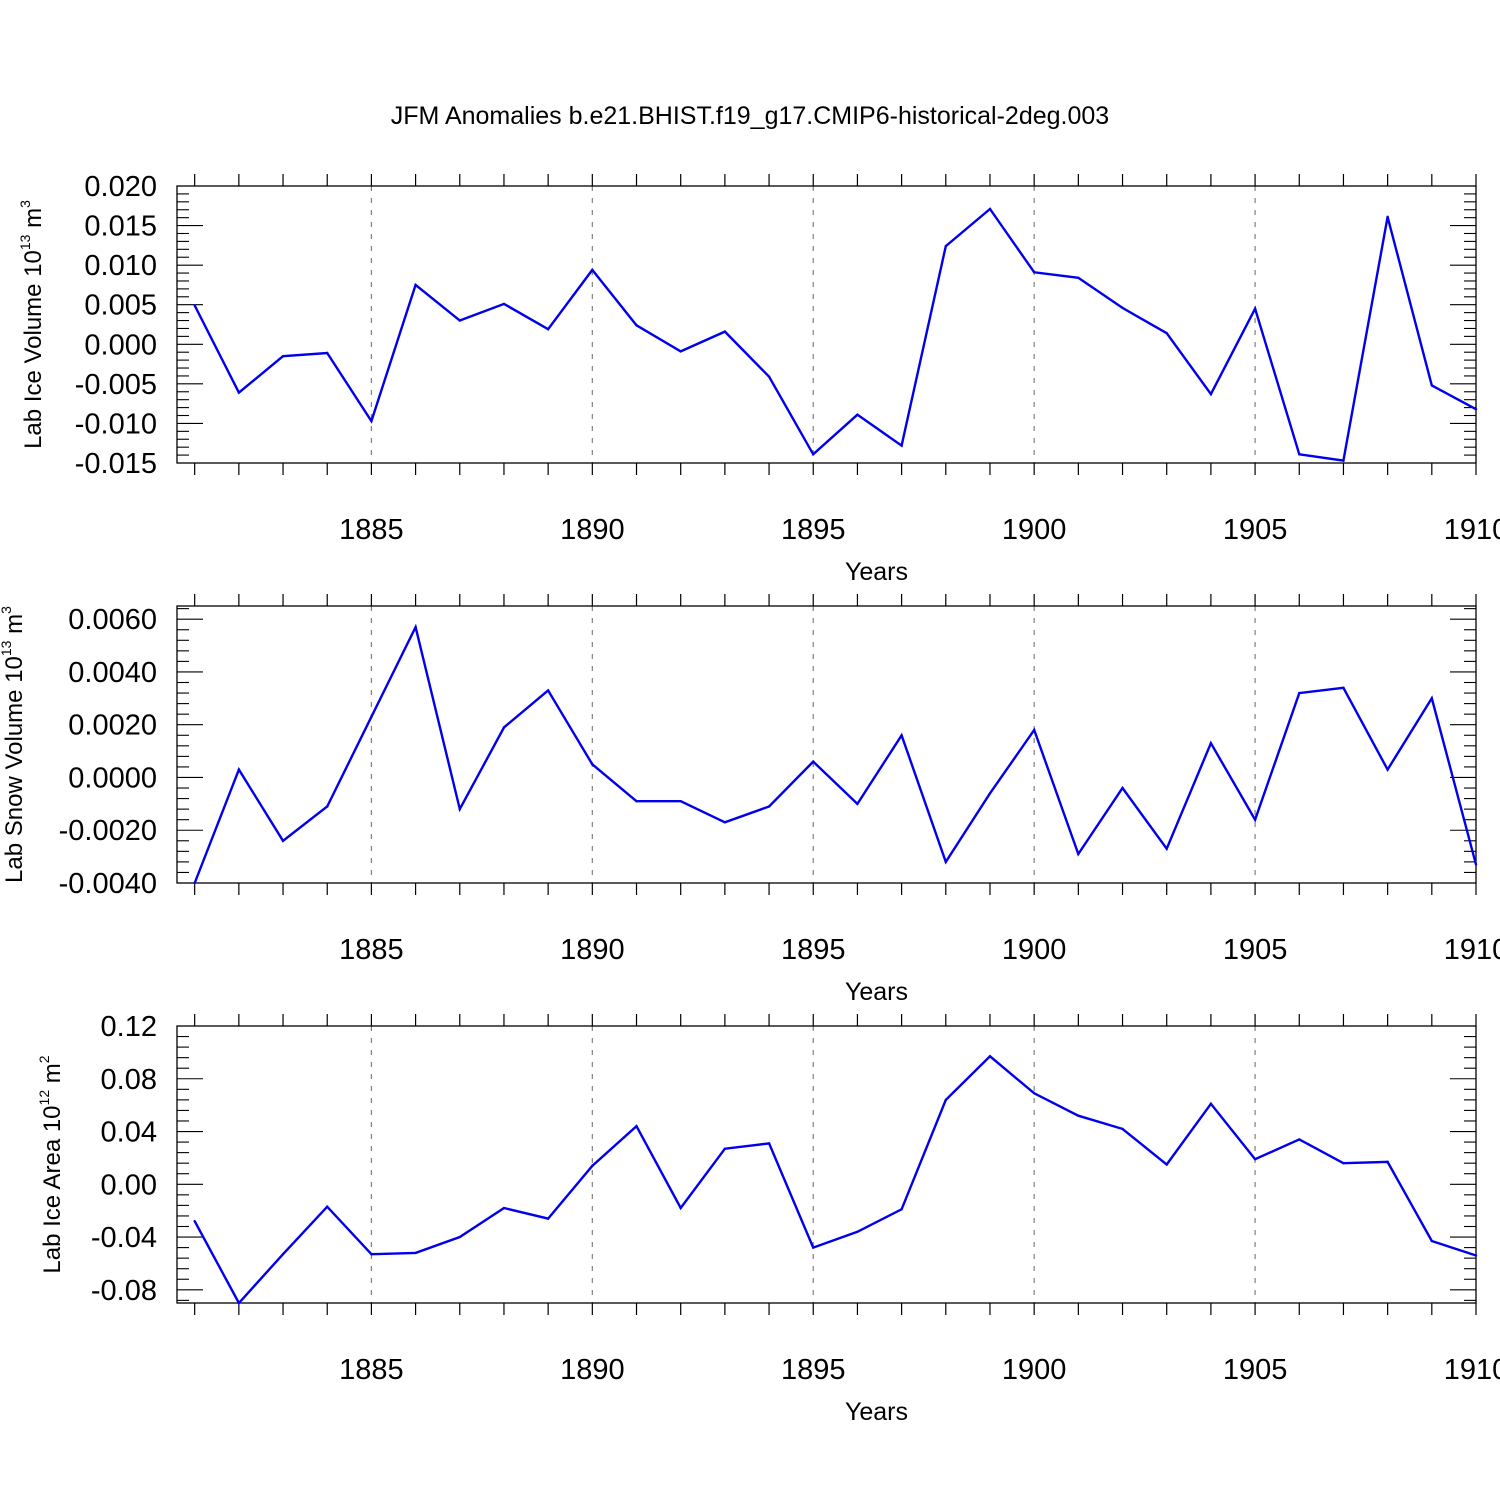  What do you see at coordinates (112, 620) in the screenshot?
I see `y-tick-label: 0.0060` at bounding box center [112, 620].